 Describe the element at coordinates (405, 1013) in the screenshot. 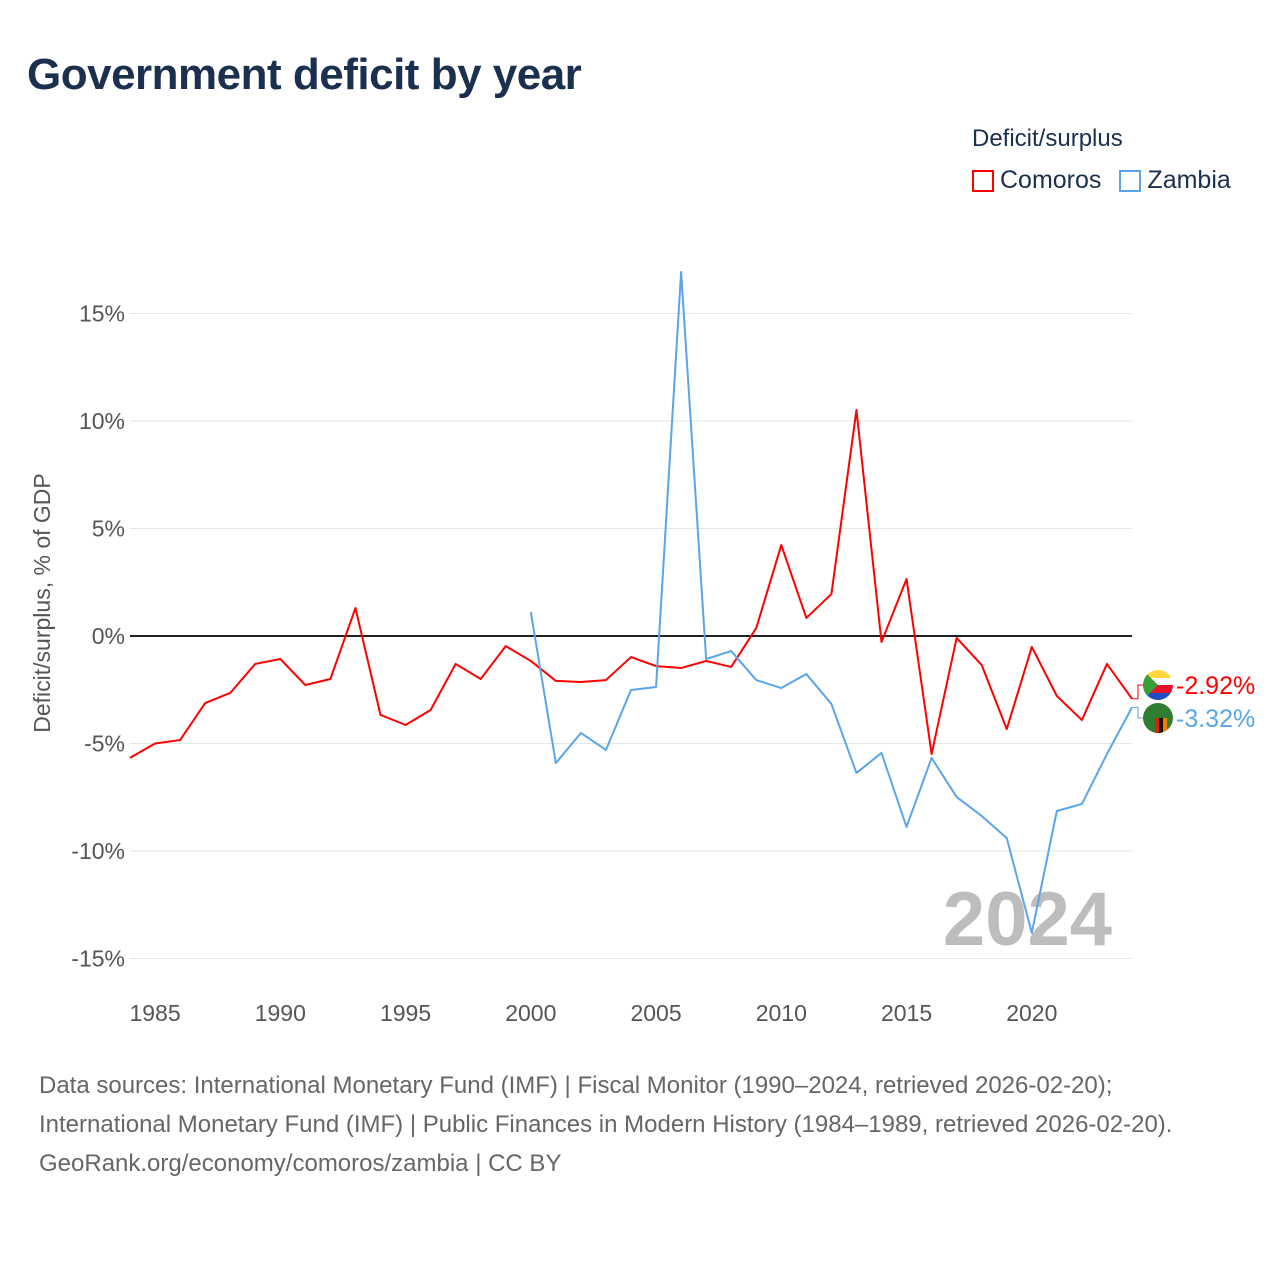

I see `x-tick-label: 1995` at that location.